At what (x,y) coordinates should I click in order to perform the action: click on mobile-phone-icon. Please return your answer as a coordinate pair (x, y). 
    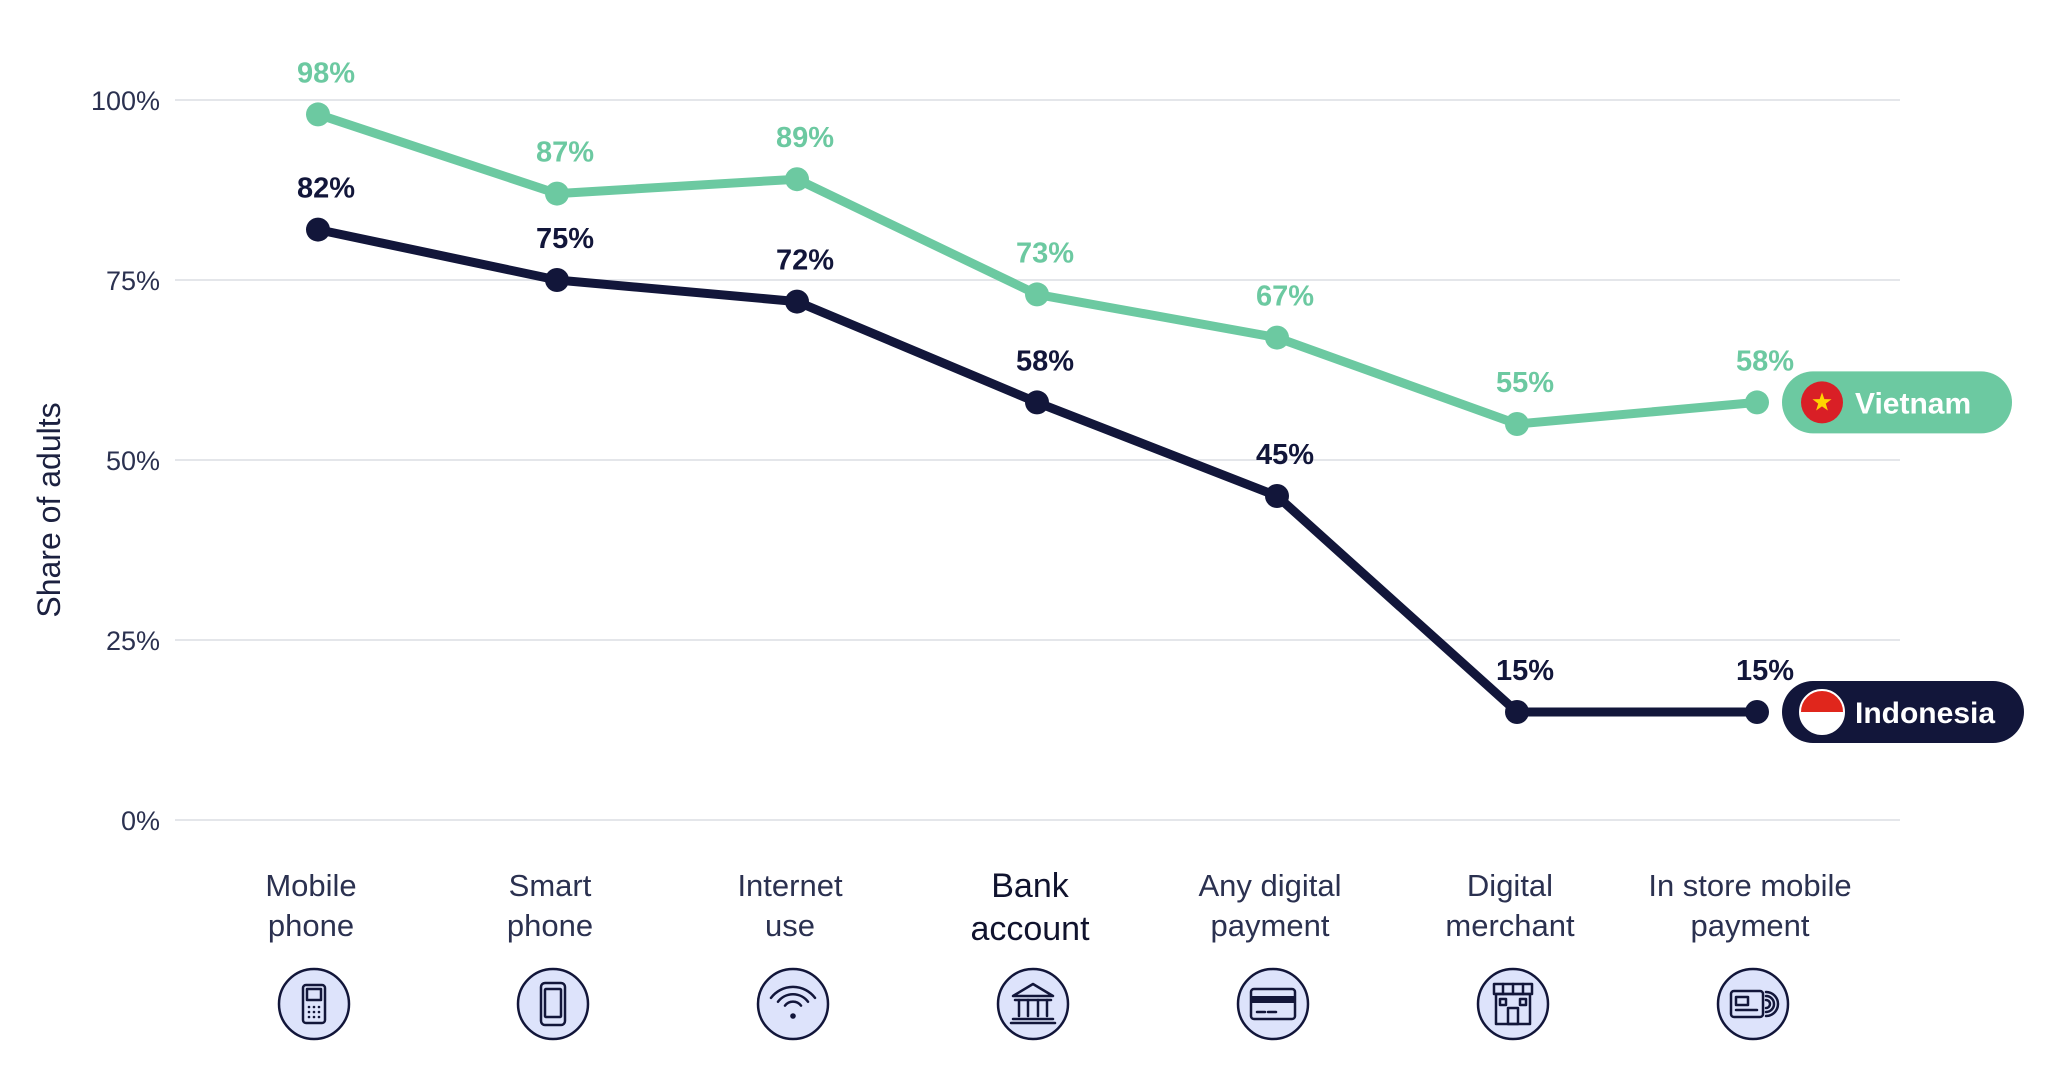
    Looking at the image, I should click on (314, 1004).